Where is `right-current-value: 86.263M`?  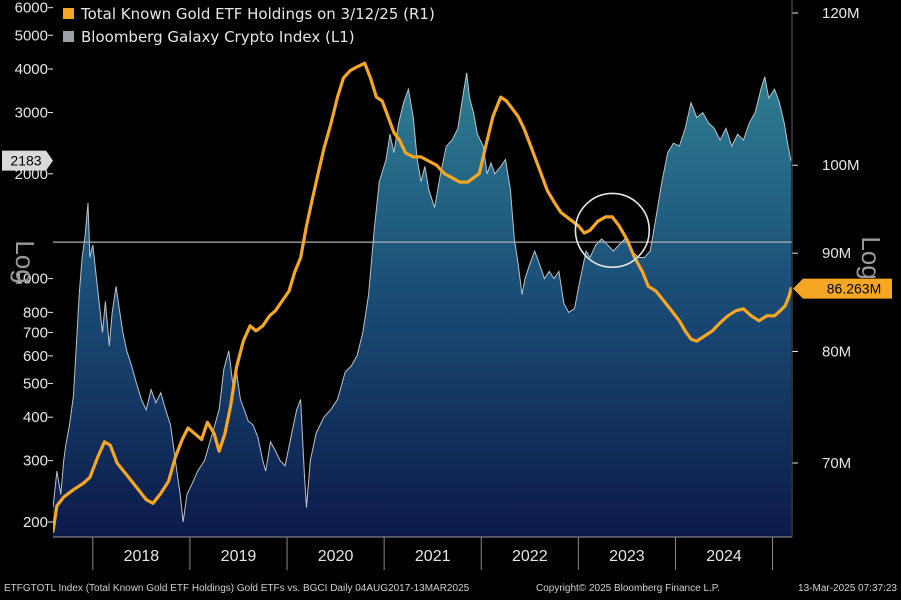 right-current-value: 86.263M is located at coordinates (854, 289).